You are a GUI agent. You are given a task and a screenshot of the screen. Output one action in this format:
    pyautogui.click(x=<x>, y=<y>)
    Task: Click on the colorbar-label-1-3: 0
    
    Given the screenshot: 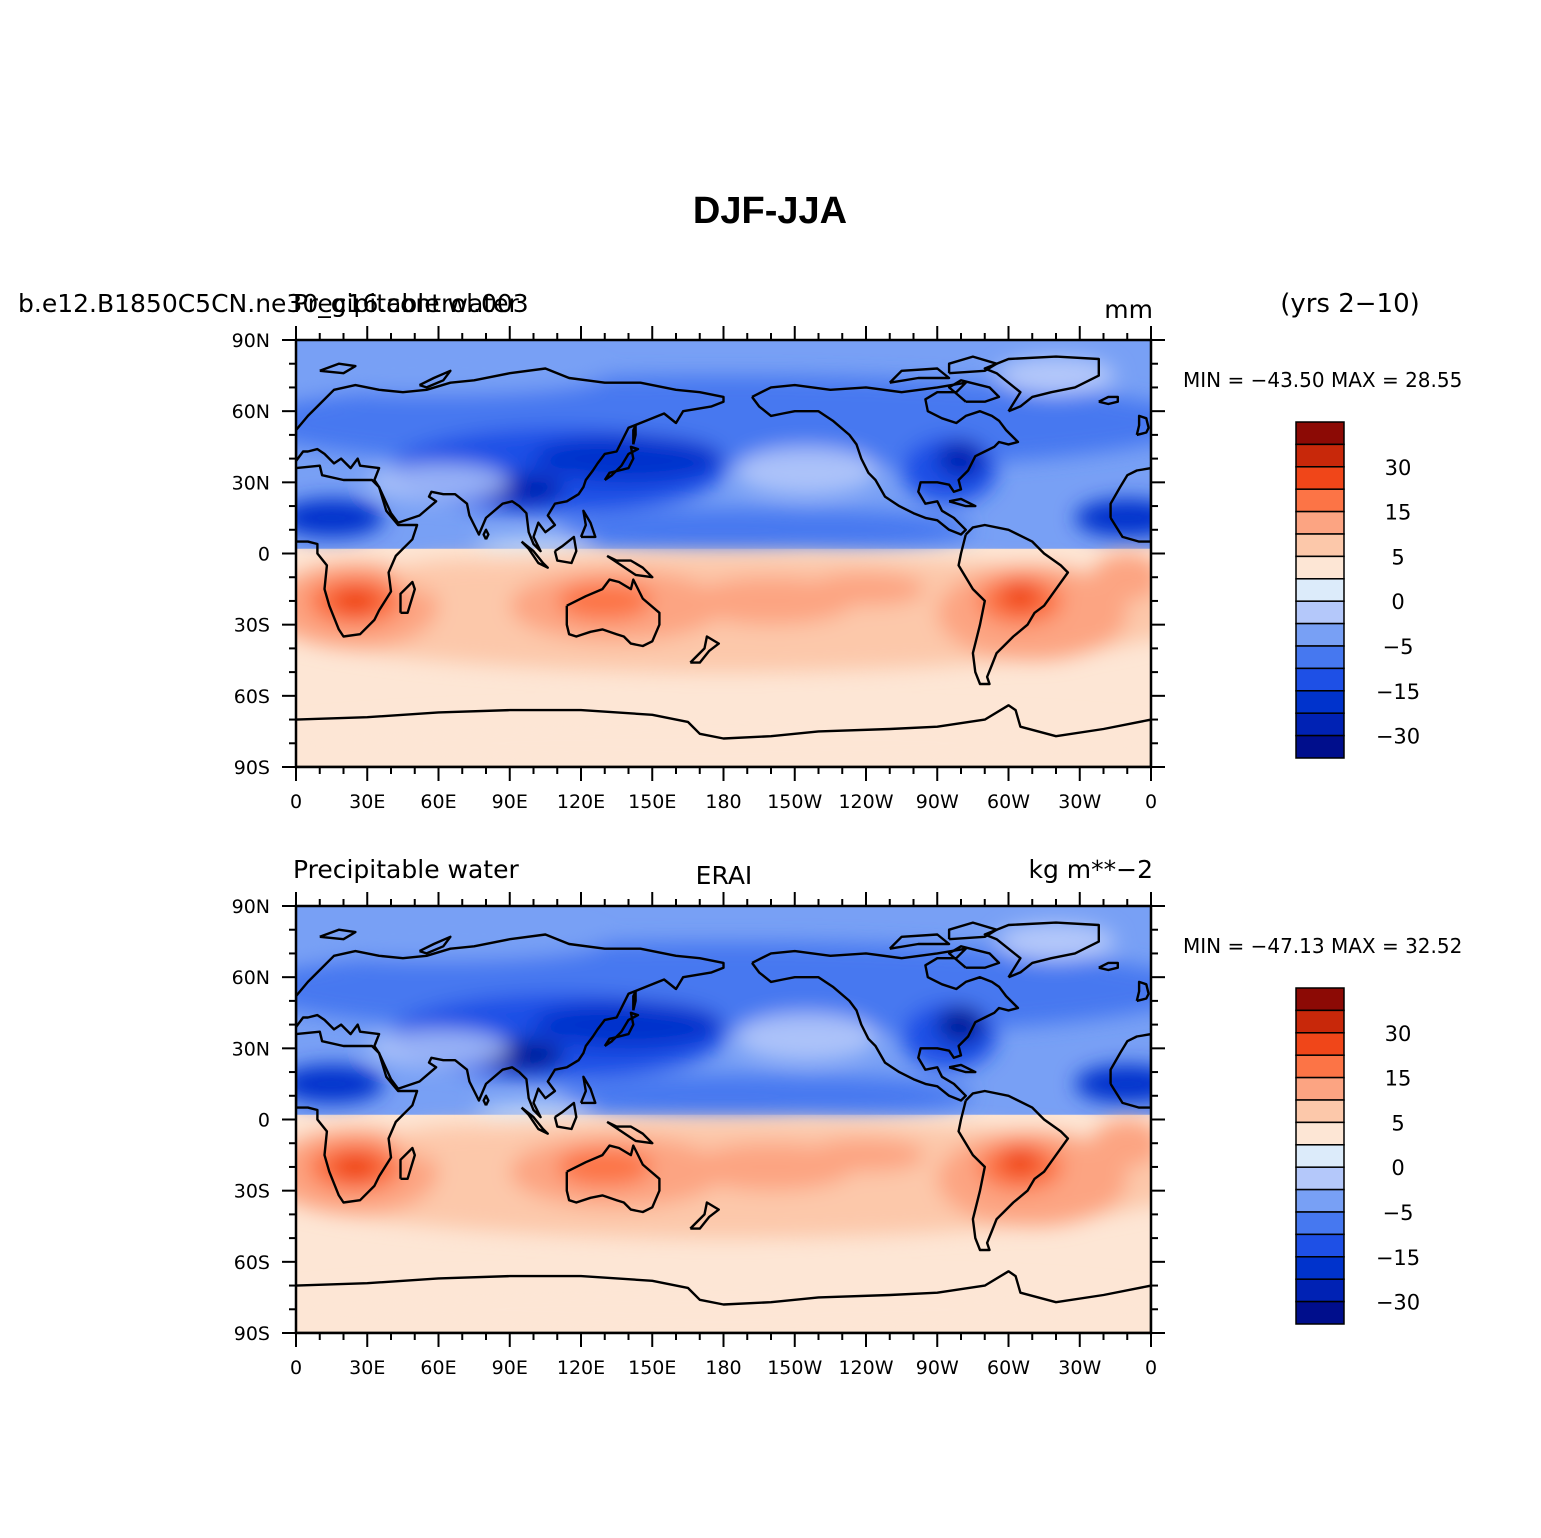 What is the action you would take?
    pyautogui.click(x=1397, y=1168)
    